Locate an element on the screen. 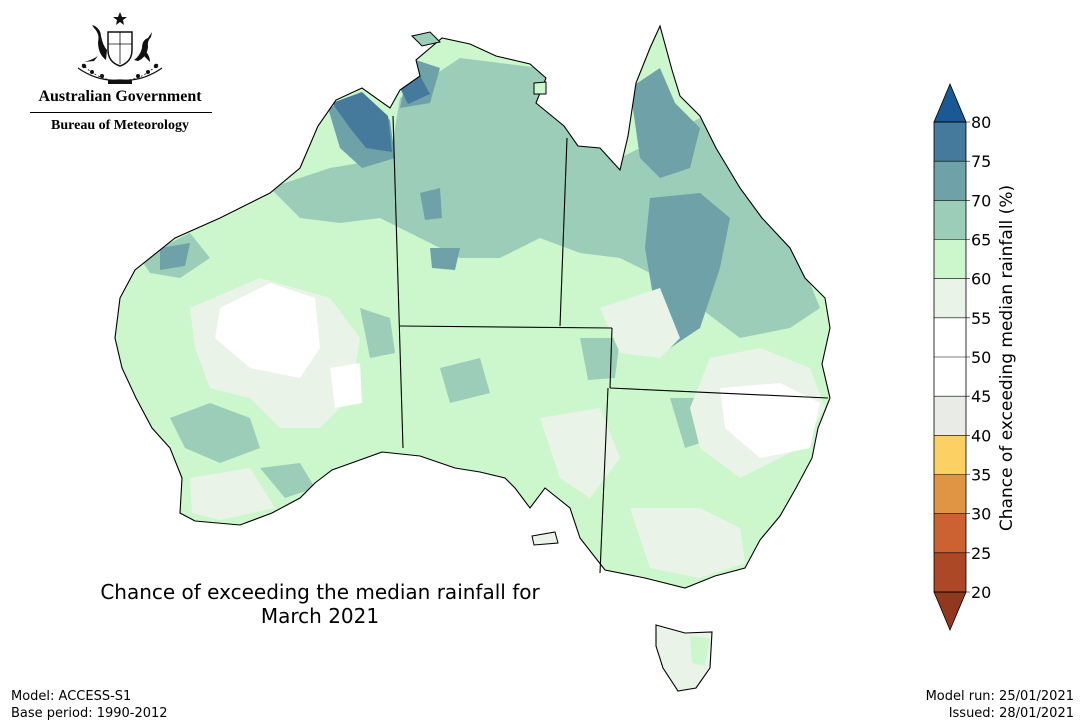 The width and height of the screenshot is (1085, 726). agency-title: Bureau of Meteorology is located at coordinates (120, 125).